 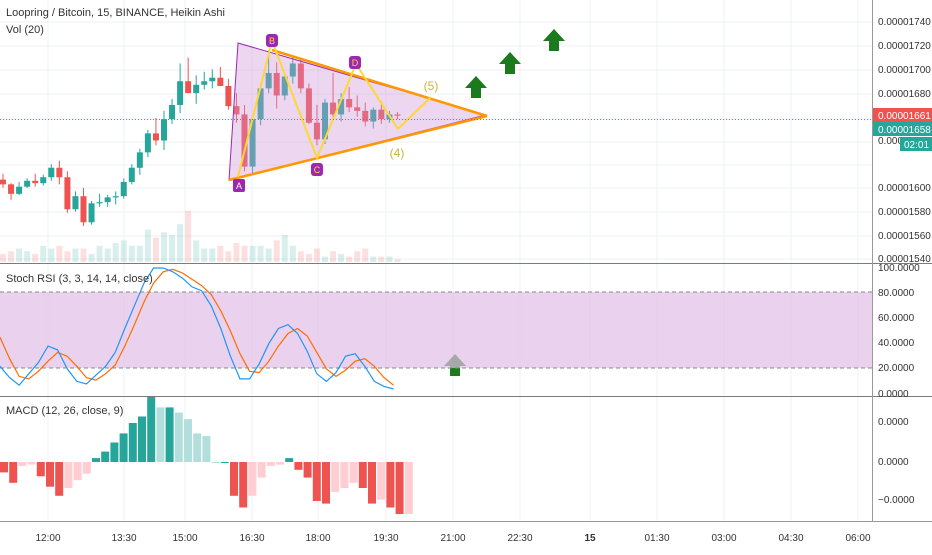 What do you see at coordinates (64, 411) in the screenshot?
I see `macd-title: MACD (12, 26, close, 9)` at bounding box center [64, 411].